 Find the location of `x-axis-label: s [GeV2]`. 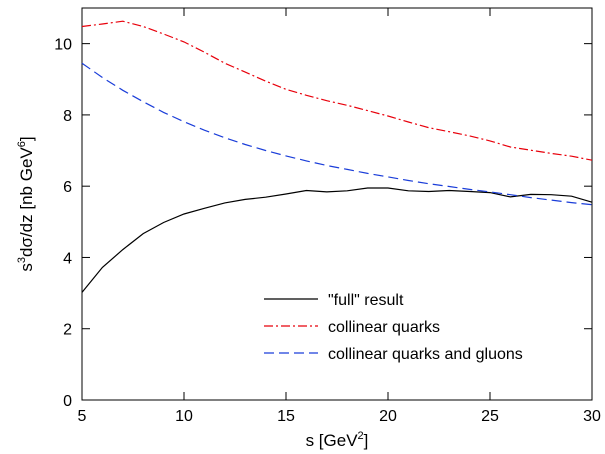

x-axis-label: s [GeV2] is located at coordinates (337, 440).